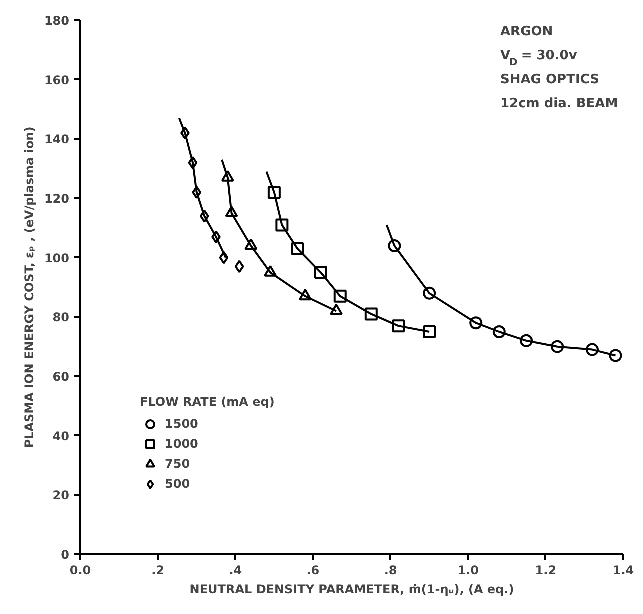  I want to click on y-tick-label: 40, so click(61, 436).